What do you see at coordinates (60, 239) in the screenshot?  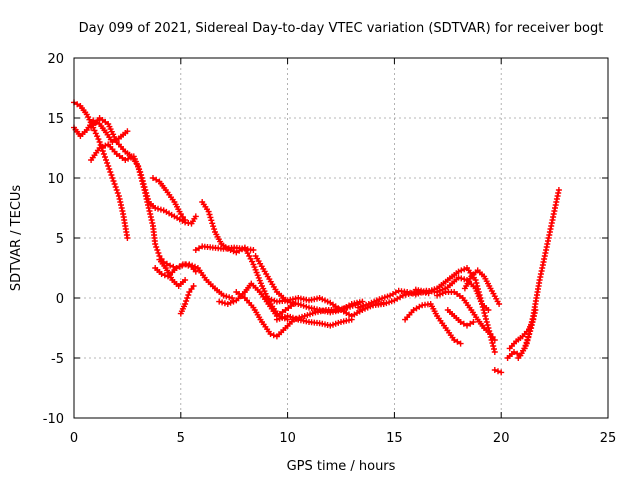 I see `y-tick-label: 5` at bounding box center [60, 239].